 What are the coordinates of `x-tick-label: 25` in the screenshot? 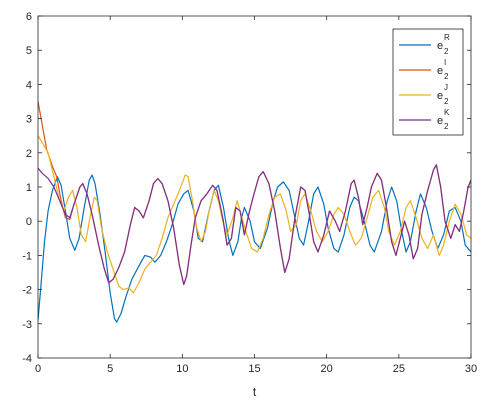 It's located at (399, 369).